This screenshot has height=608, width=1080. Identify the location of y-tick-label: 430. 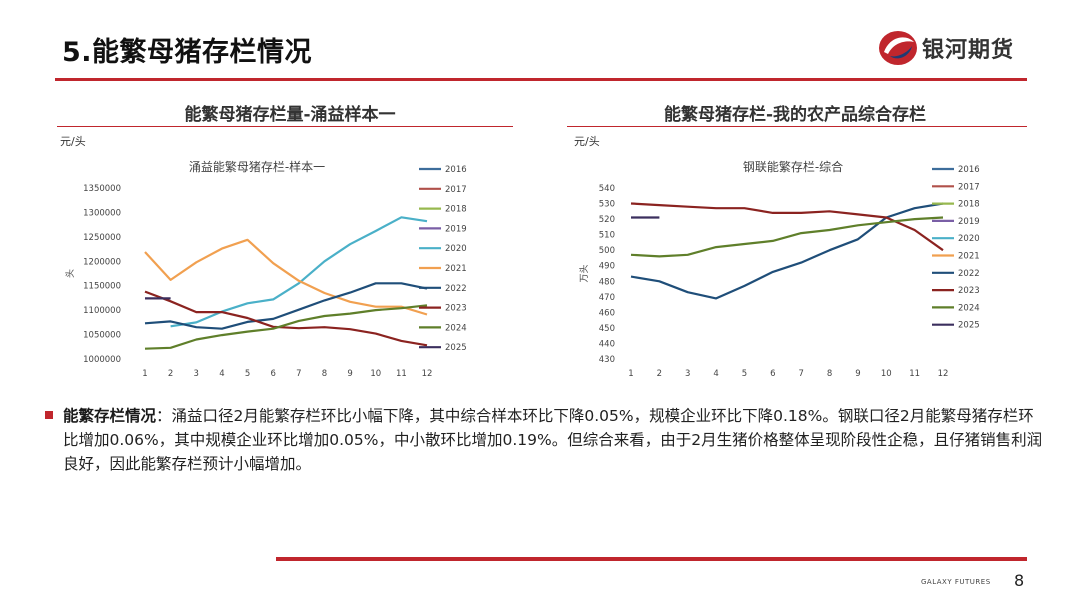
(607, 360).